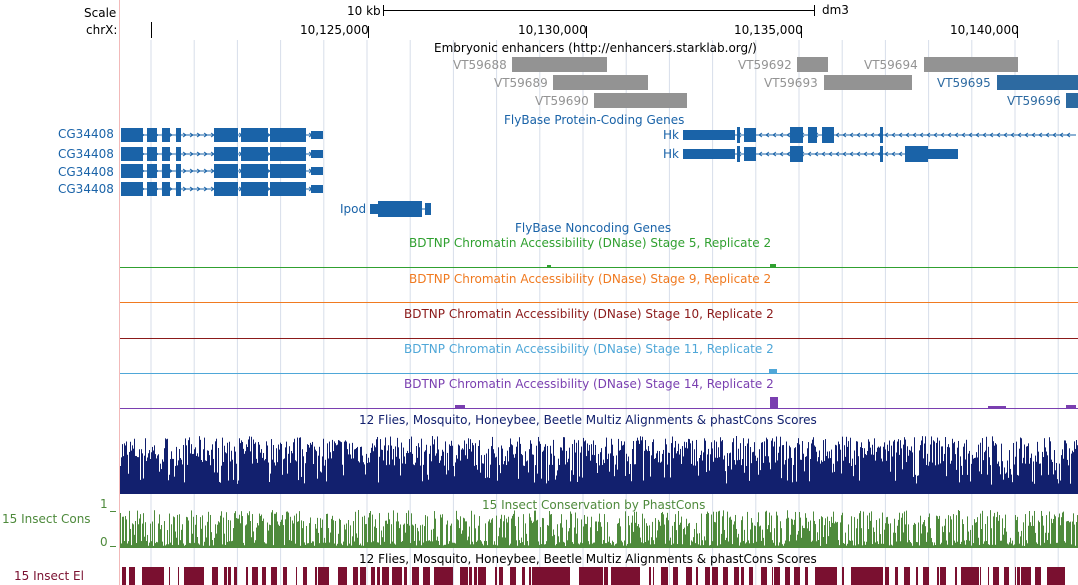 The width and height of the screenshot is (1078, 585). What do you see at coordinates (599, 576) in the screenshot?
I see `conserved-elements-track` at bounding box center [599, 576].